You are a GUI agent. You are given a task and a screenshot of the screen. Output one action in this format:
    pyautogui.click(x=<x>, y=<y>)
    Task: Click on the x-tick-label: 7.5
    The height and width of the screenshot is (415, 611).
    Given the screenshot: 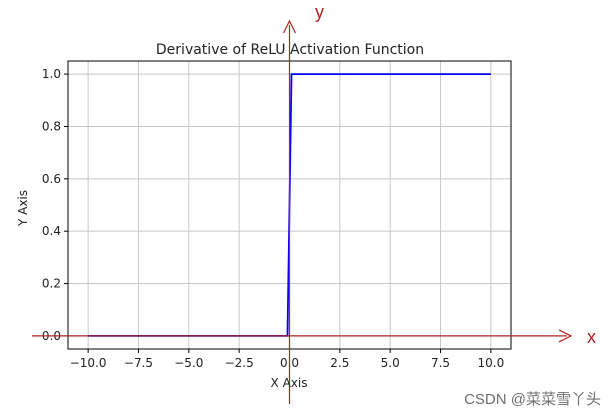 What is the action you would take?
    pyautogui.click(x=440, y=363)
    